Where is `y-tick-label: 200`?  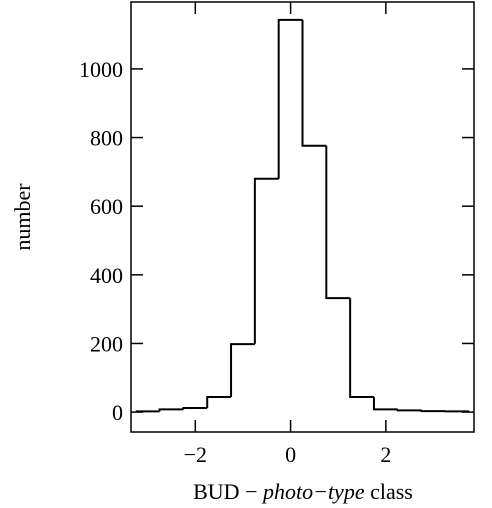 y-tick-label: 200 is located at coordinates (106, 343).